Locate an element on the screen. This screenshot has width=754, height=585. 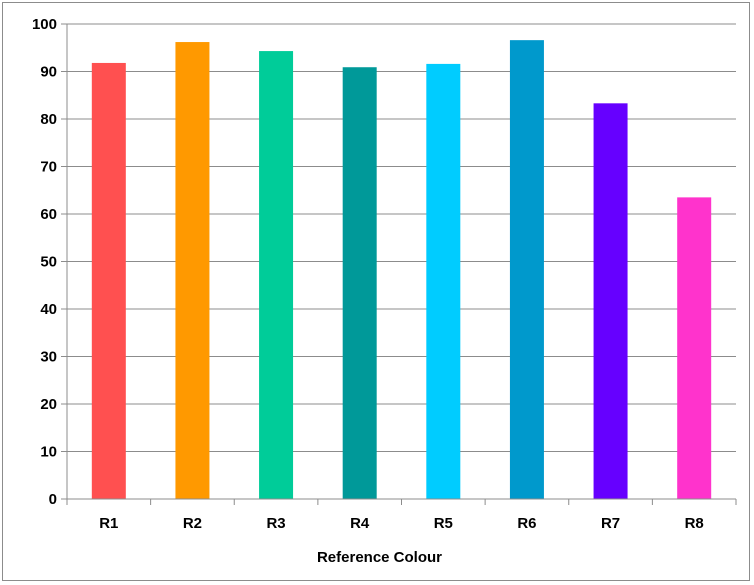
y-tick-label: 100 is located at coordinates (44, 24).